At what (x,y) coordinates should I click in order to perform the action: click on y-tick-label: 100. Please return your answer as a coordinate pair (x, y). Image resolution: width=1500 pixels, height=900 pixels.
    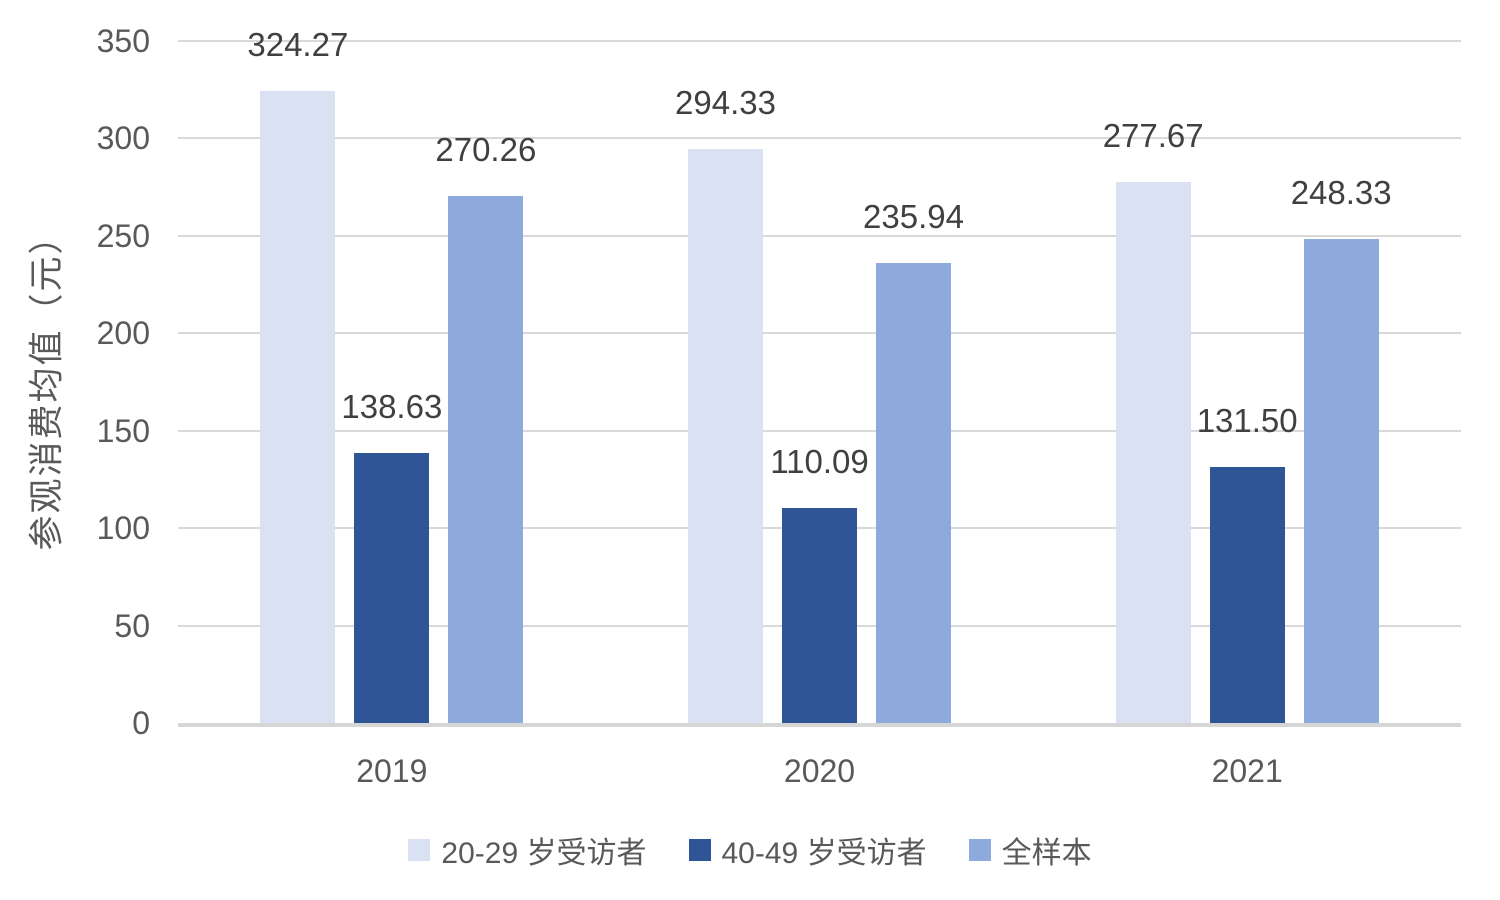
    Looking at the image, I should click on (123, 528).